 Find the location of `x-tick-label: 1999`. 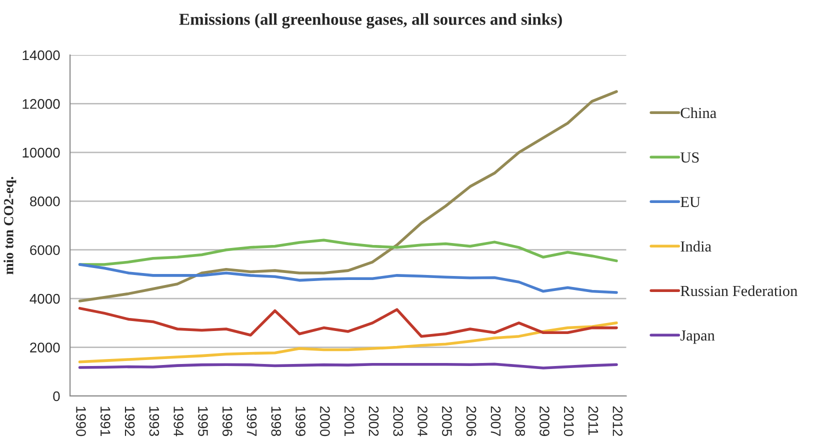

x-tick-label: 1999 is located at coordinates (301, 421).